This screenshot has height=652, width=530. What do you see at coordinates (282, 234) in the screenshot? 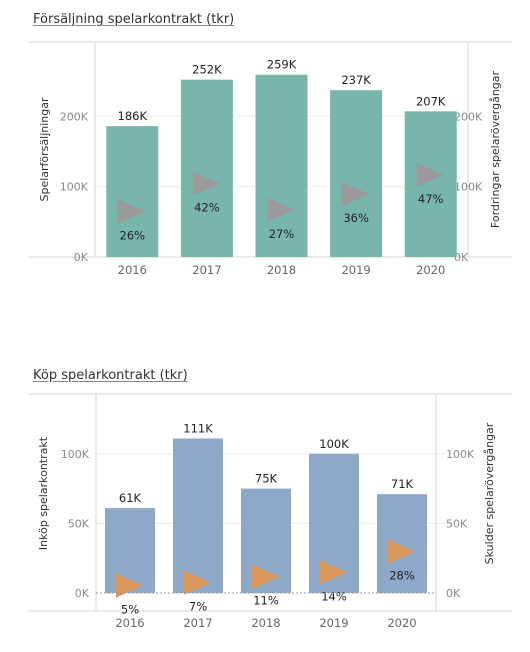
I see `percentage-label: 27%` at bounding box center [282, 234].